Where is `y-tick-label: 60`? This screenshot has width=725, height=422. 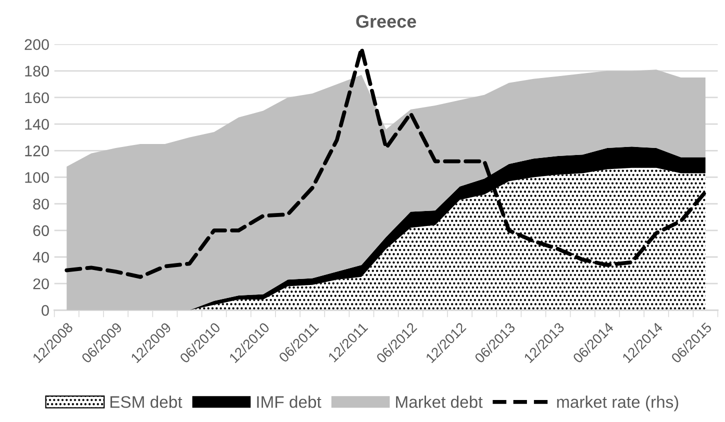
y-tick-label: 60 is located at coordinates (41, 230).